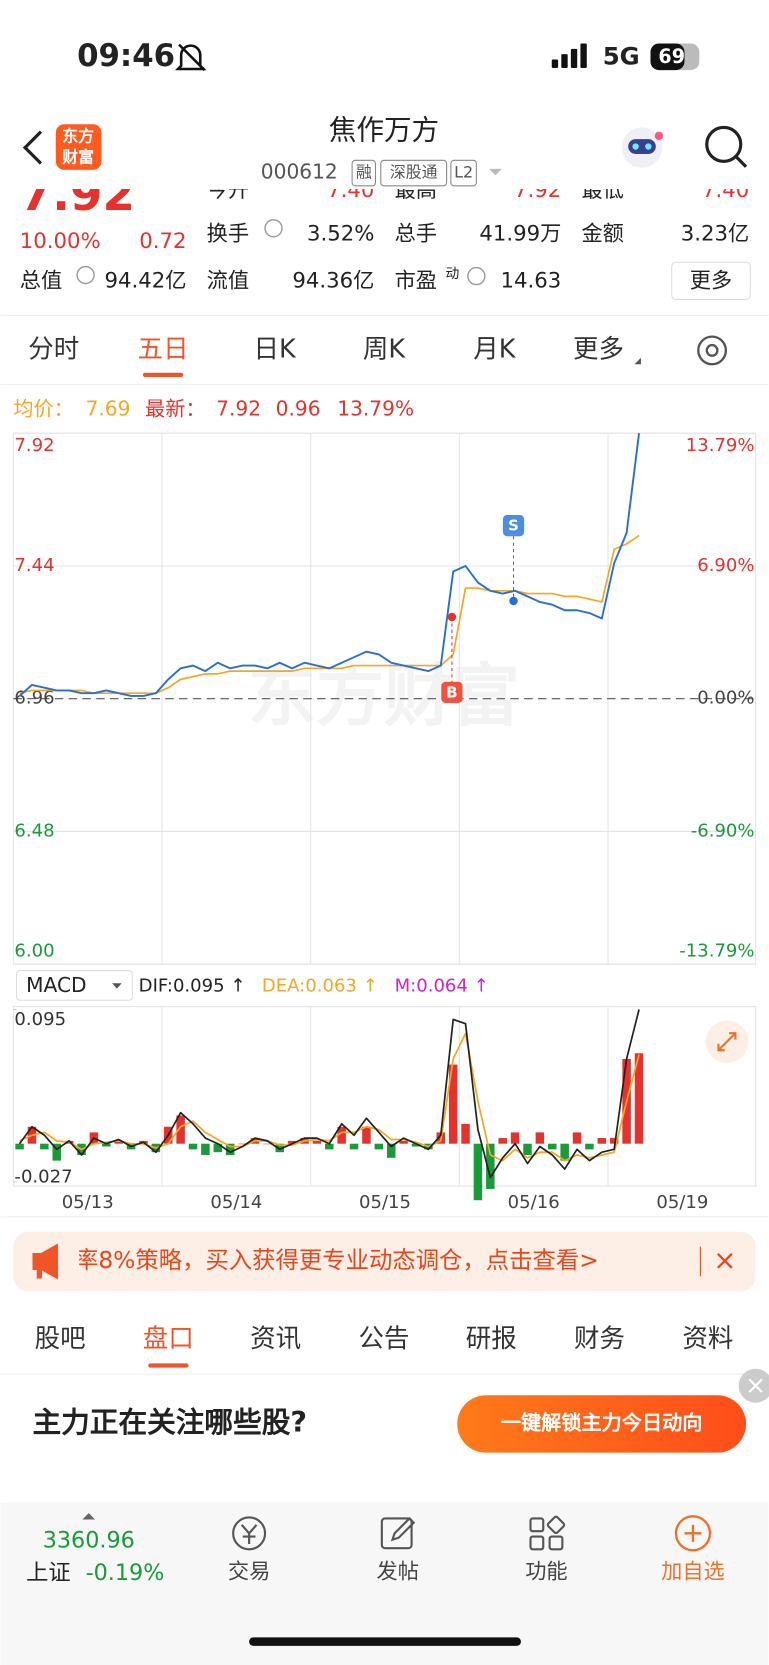 This screenshot has width=769, height=1665. I want to click on tab: 日K, so click(275, 349).